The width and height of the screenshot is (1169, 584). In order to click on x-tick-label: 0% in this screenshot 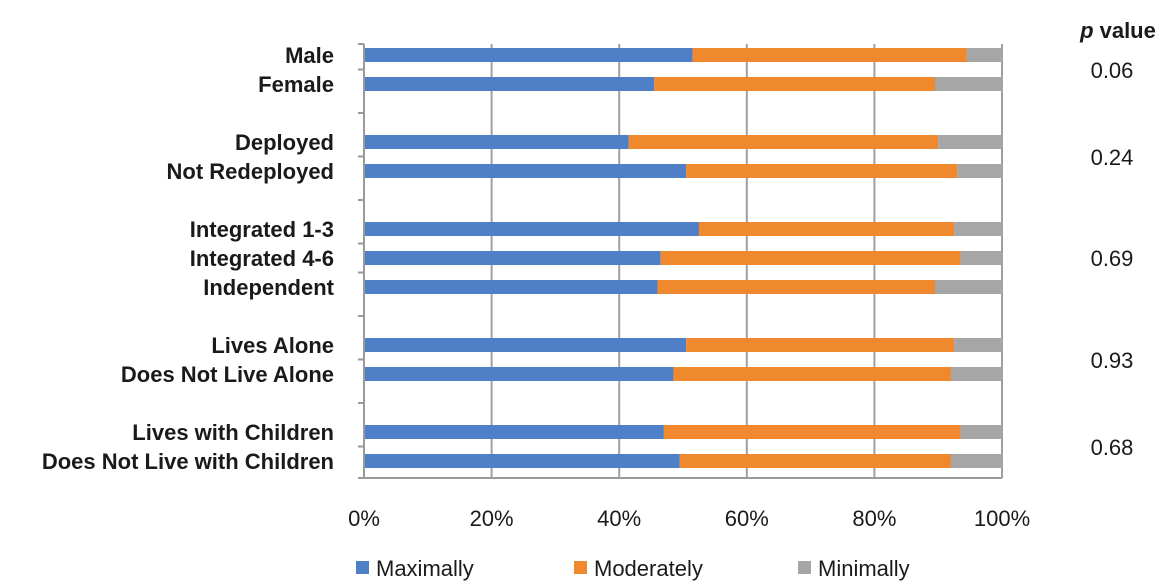, I will do `click(364, 518)`.